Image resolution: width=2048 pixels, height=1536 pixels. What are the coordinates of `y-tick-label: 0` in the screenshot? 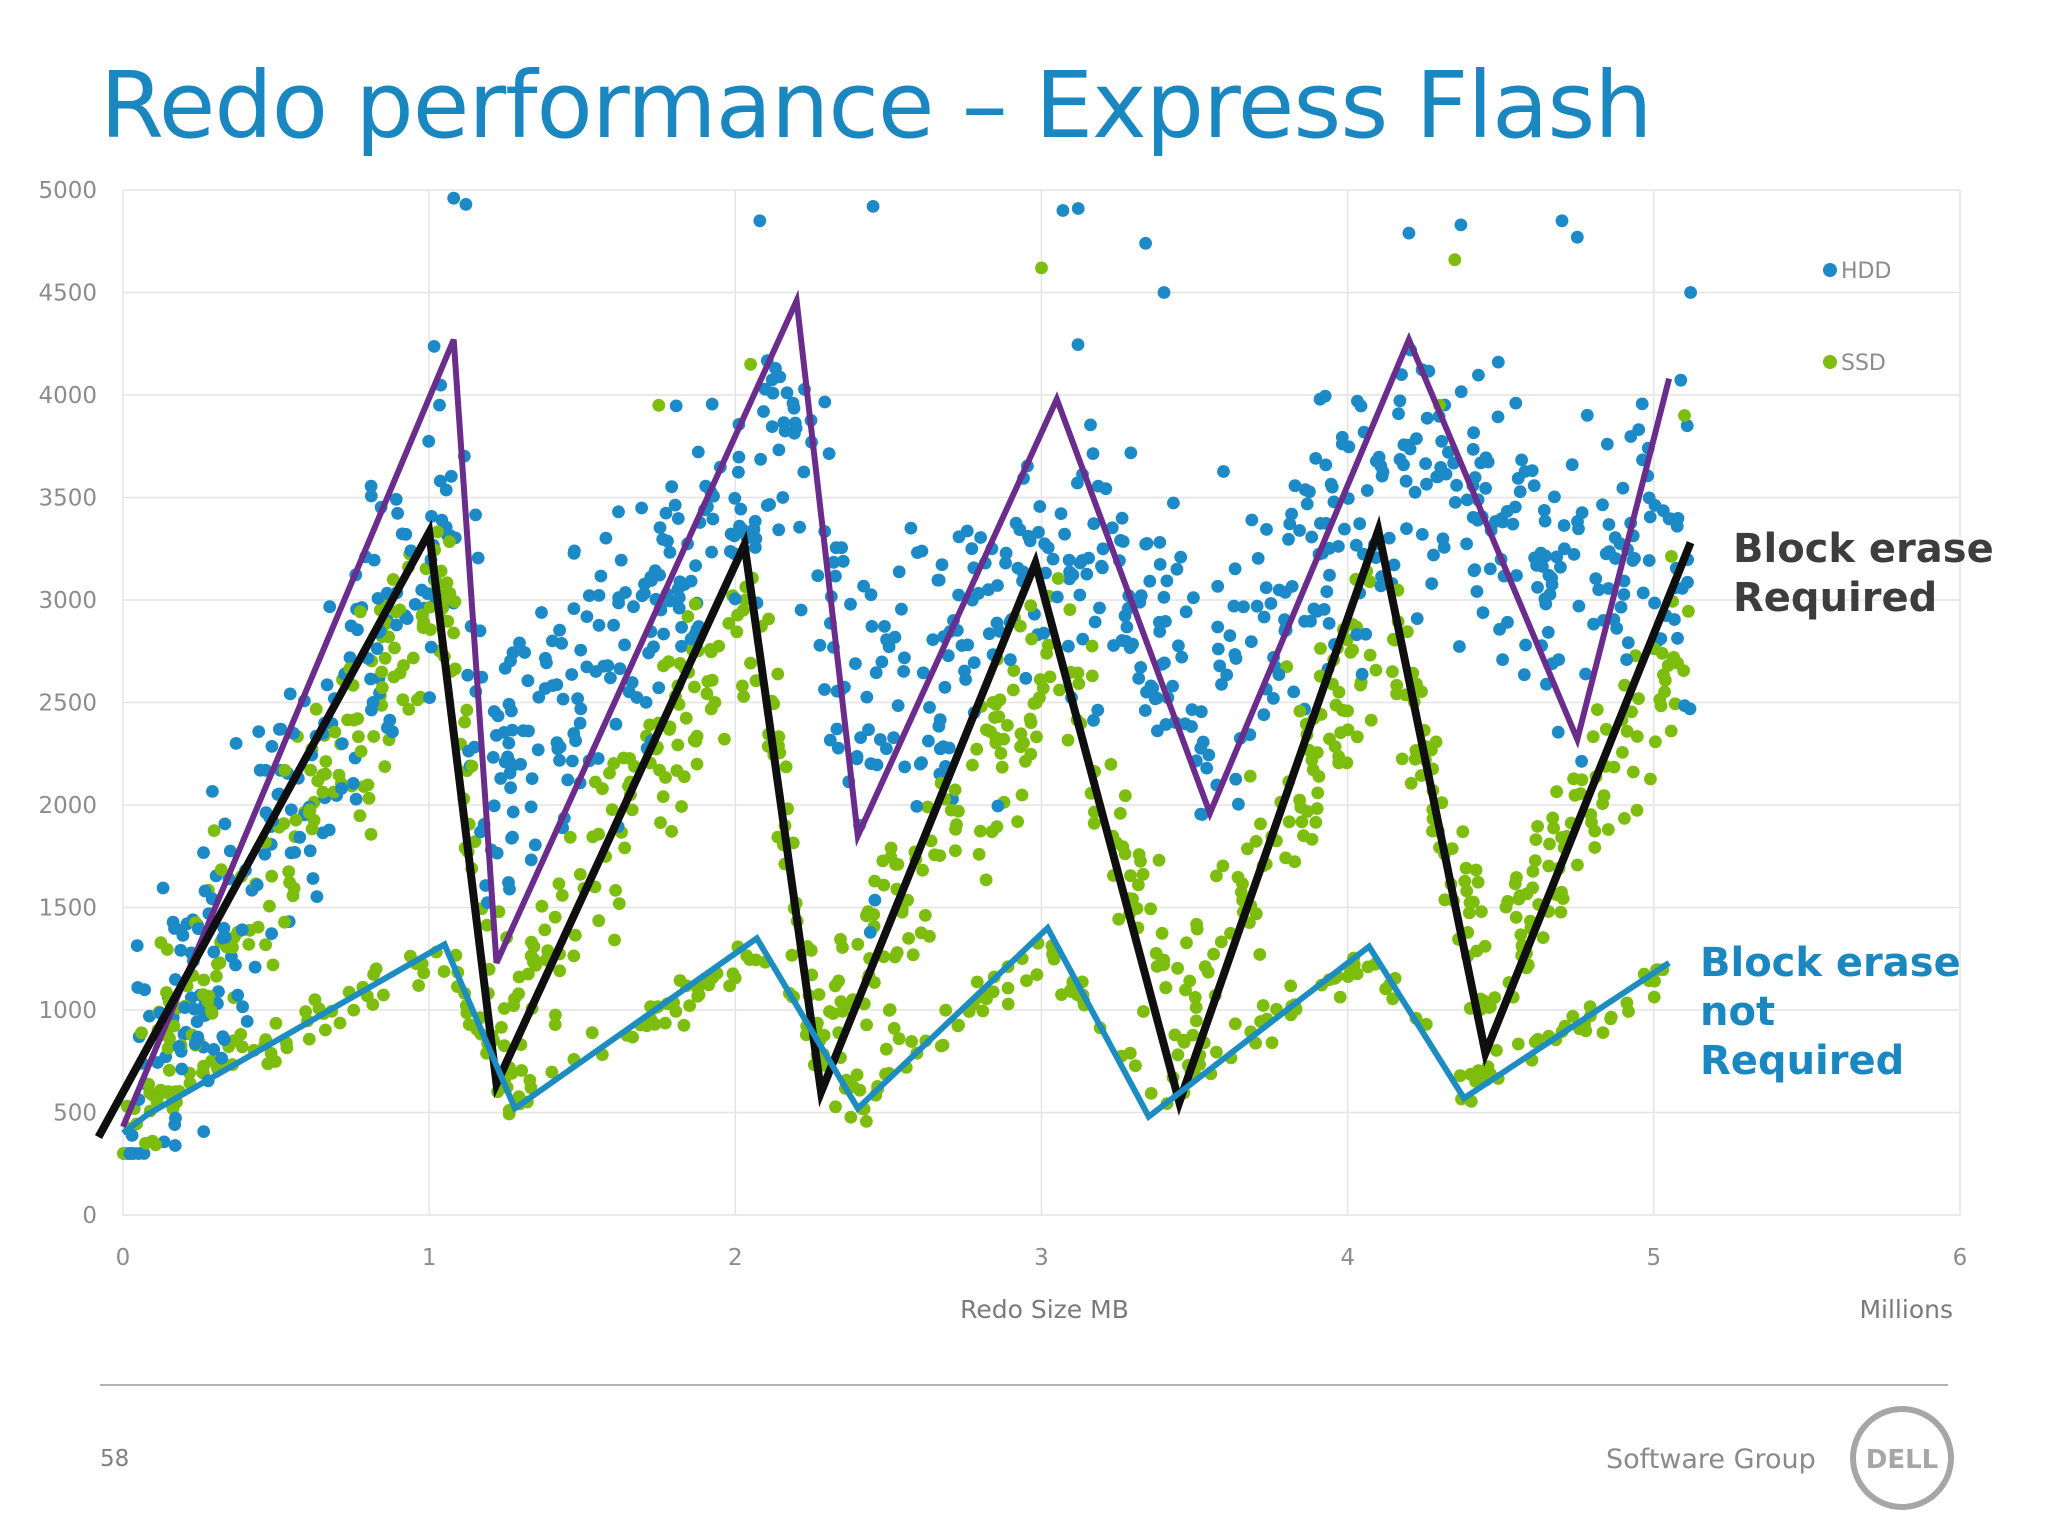 It's located at (89, 1216).